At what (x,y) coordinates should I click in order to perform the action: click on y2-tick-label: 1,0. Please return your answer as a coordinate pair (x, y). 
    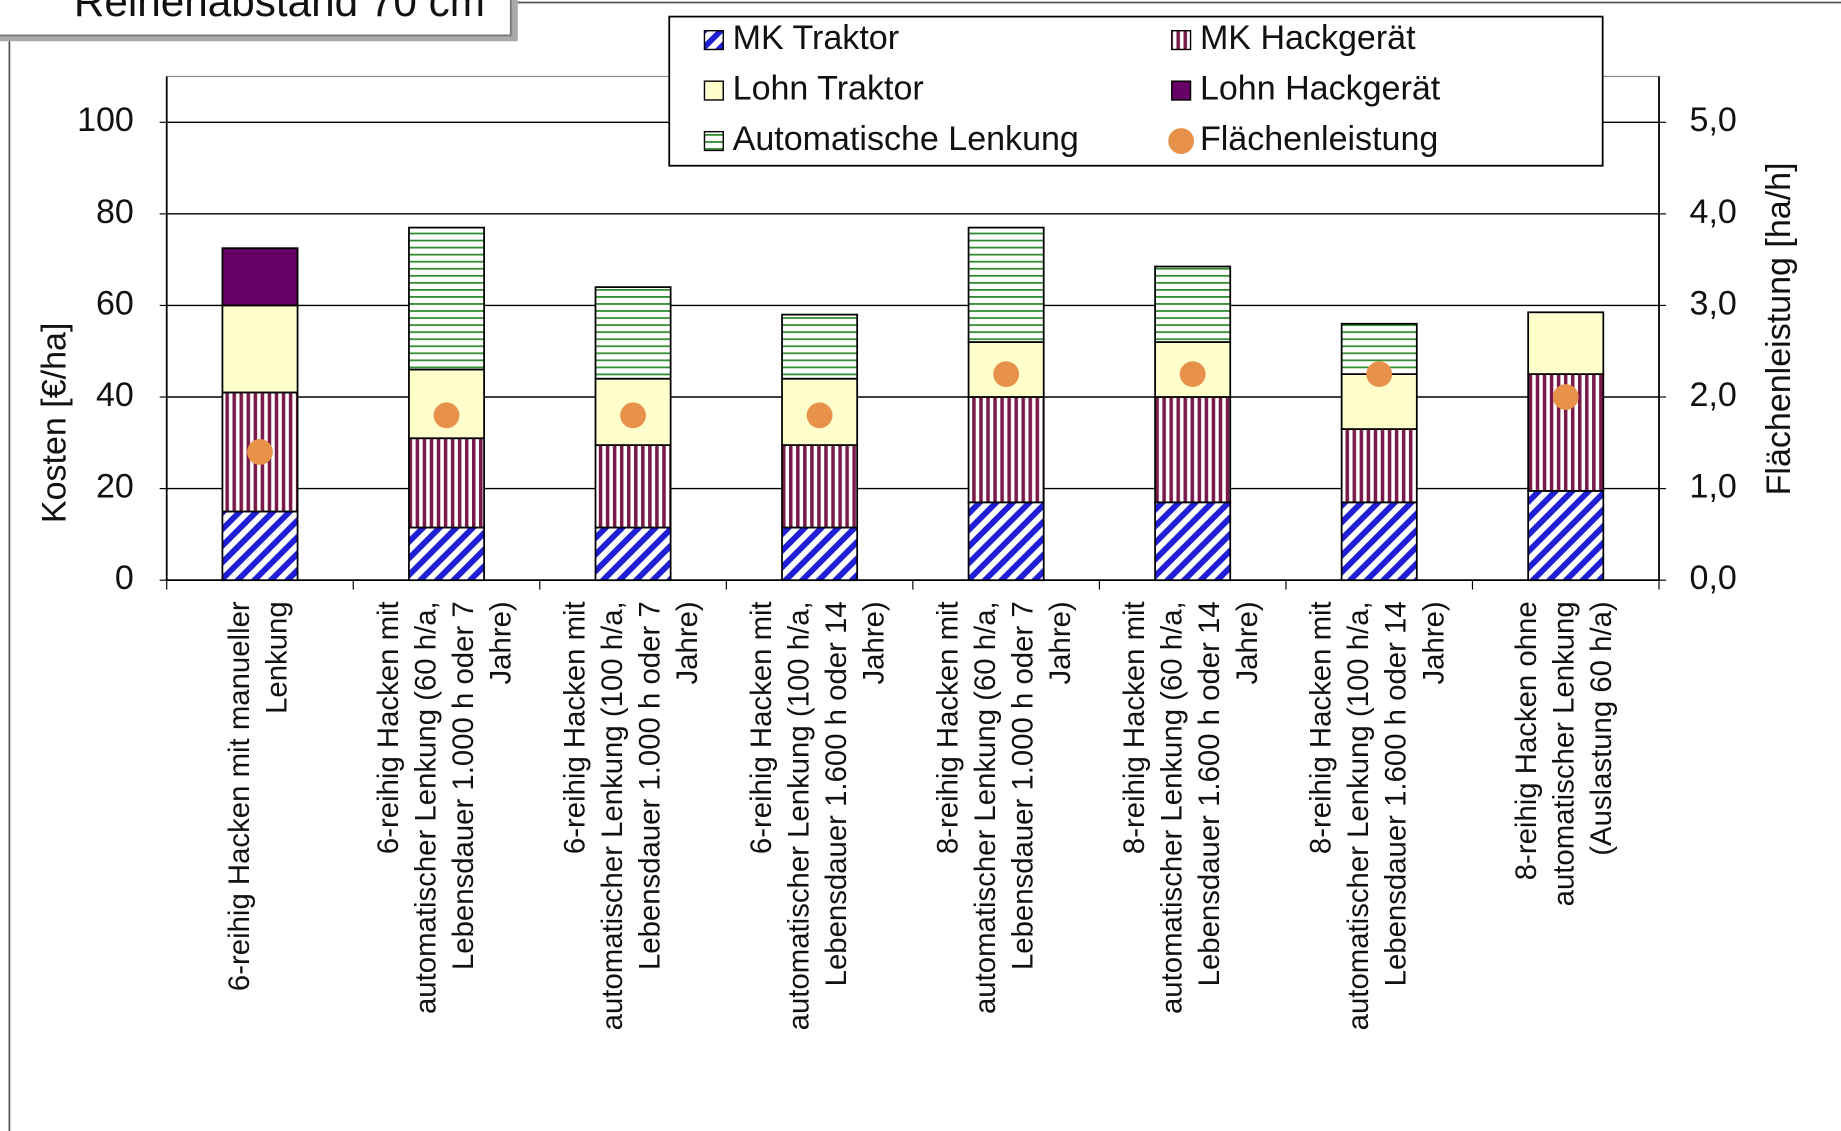
    Looking at the image, I should click on (1713, 487).